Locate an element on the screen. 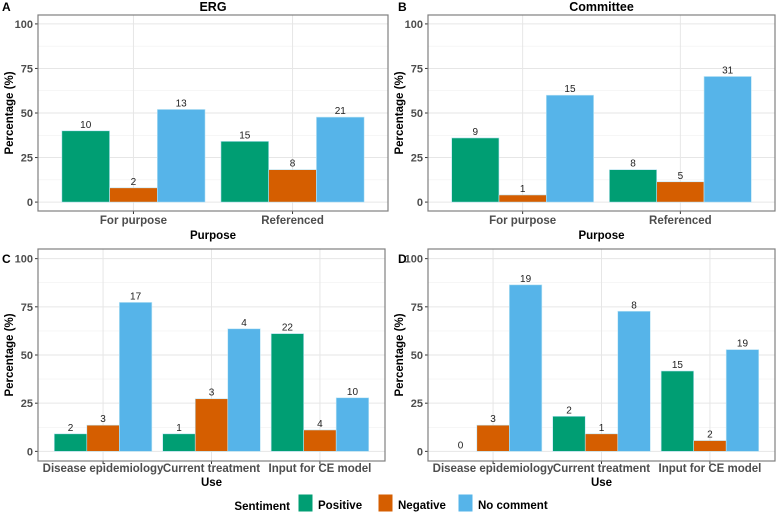 The image size is (778, 519). panel-letter: C is located at coordinates (6, 259).